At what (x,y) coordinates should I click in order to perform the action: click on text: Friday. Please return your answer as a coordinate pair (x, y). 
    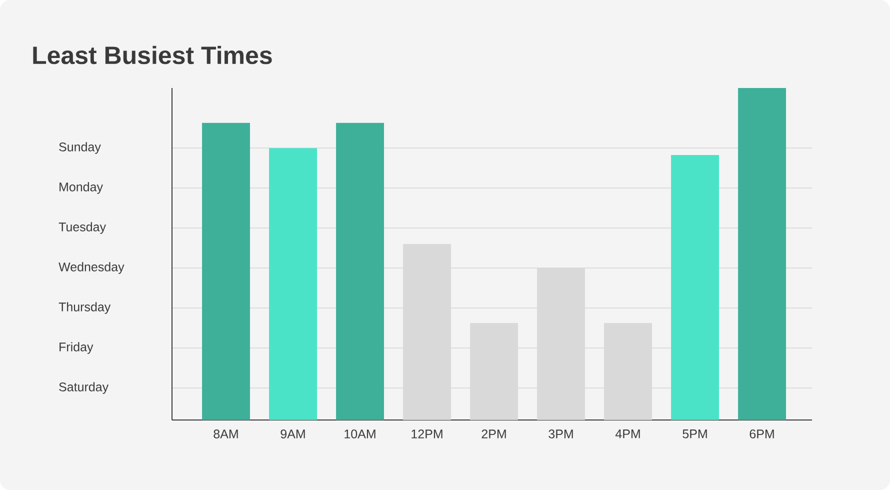
    Looking at the image, I should click on (77, 348).